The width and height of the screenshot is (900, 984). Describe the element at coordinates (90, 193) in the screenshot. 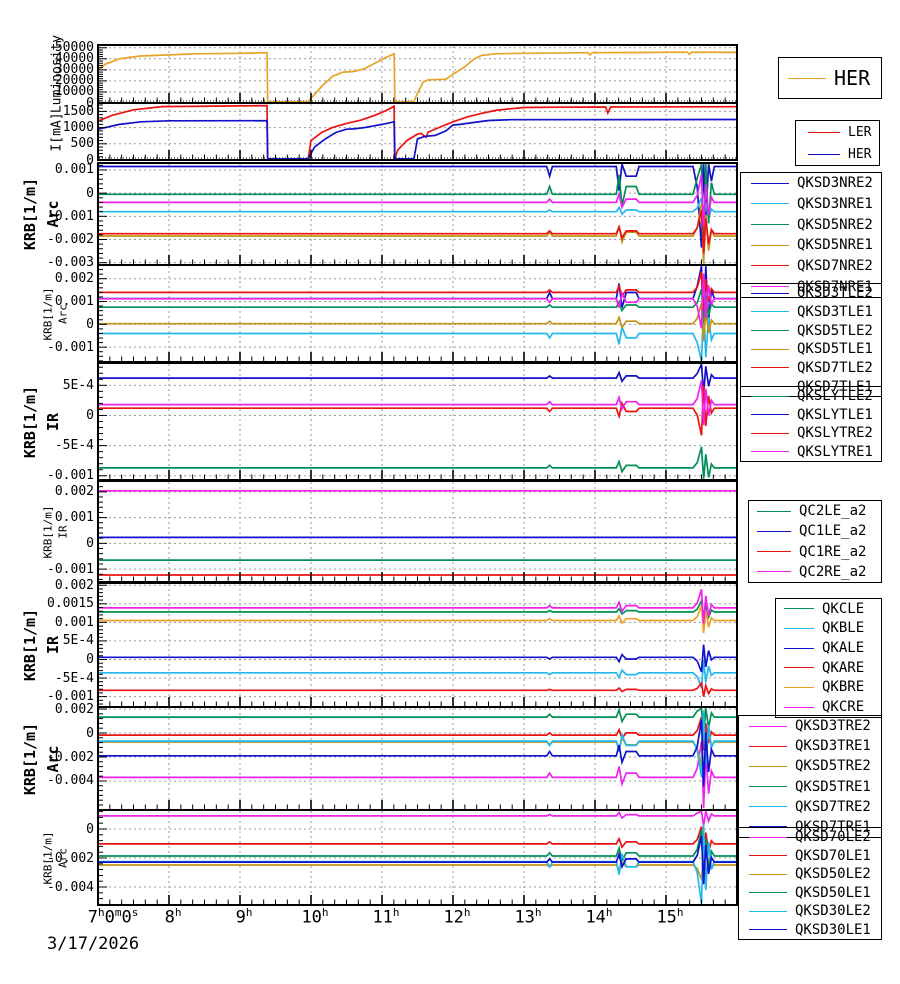

I see `ytick-krb-arc-nre-0: 0` at that location.